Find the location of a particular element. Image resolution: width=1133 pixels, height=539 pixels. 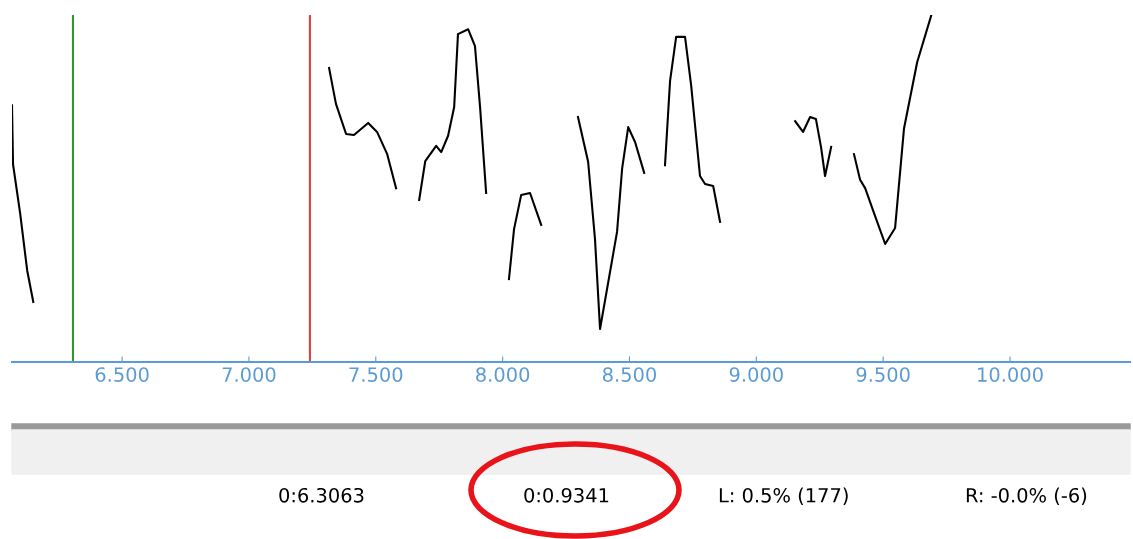

x-tick-label: 8.500 is located at coordinates (629, 374).